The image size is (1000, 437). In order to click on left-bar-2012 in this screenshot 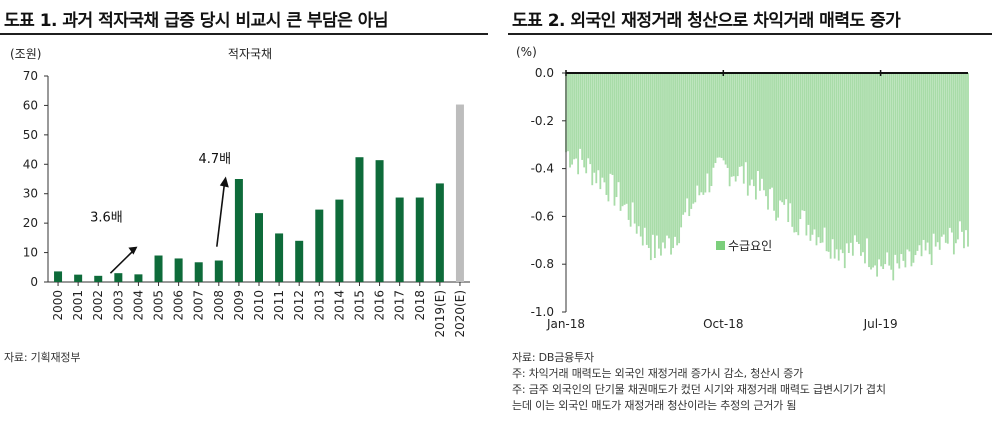, I will do `click(299, 261)`.